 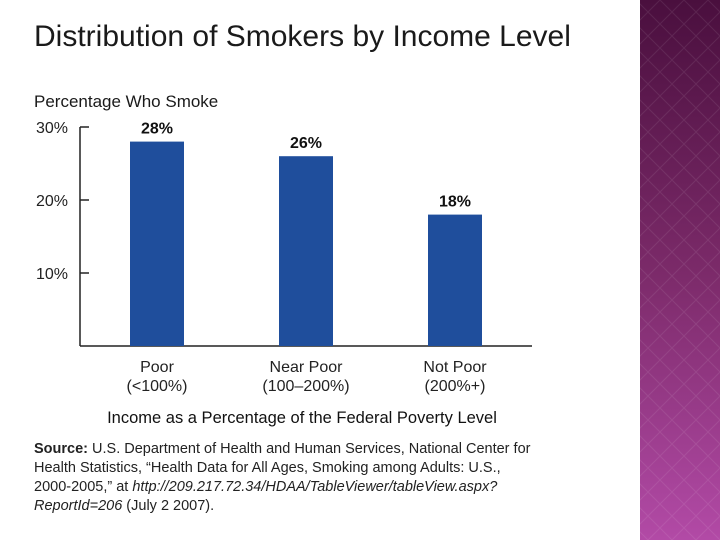 What do you see at coordinates (52, 128) in the screenshot?
I see `y-tick-label: 30%` at bounding box center [52, 128].